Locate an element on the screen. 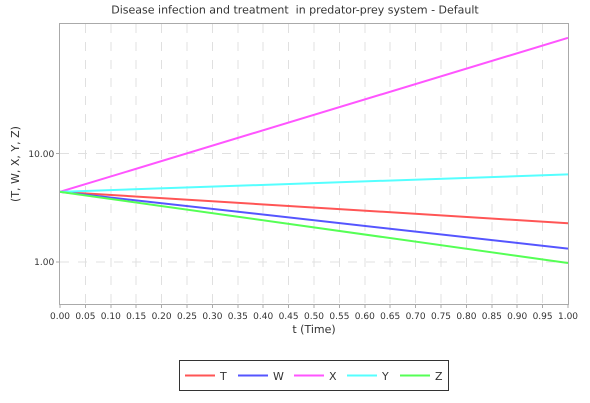  y-axis-title: (T, W, X, Y, Z) is located at coordinates (15, 164).